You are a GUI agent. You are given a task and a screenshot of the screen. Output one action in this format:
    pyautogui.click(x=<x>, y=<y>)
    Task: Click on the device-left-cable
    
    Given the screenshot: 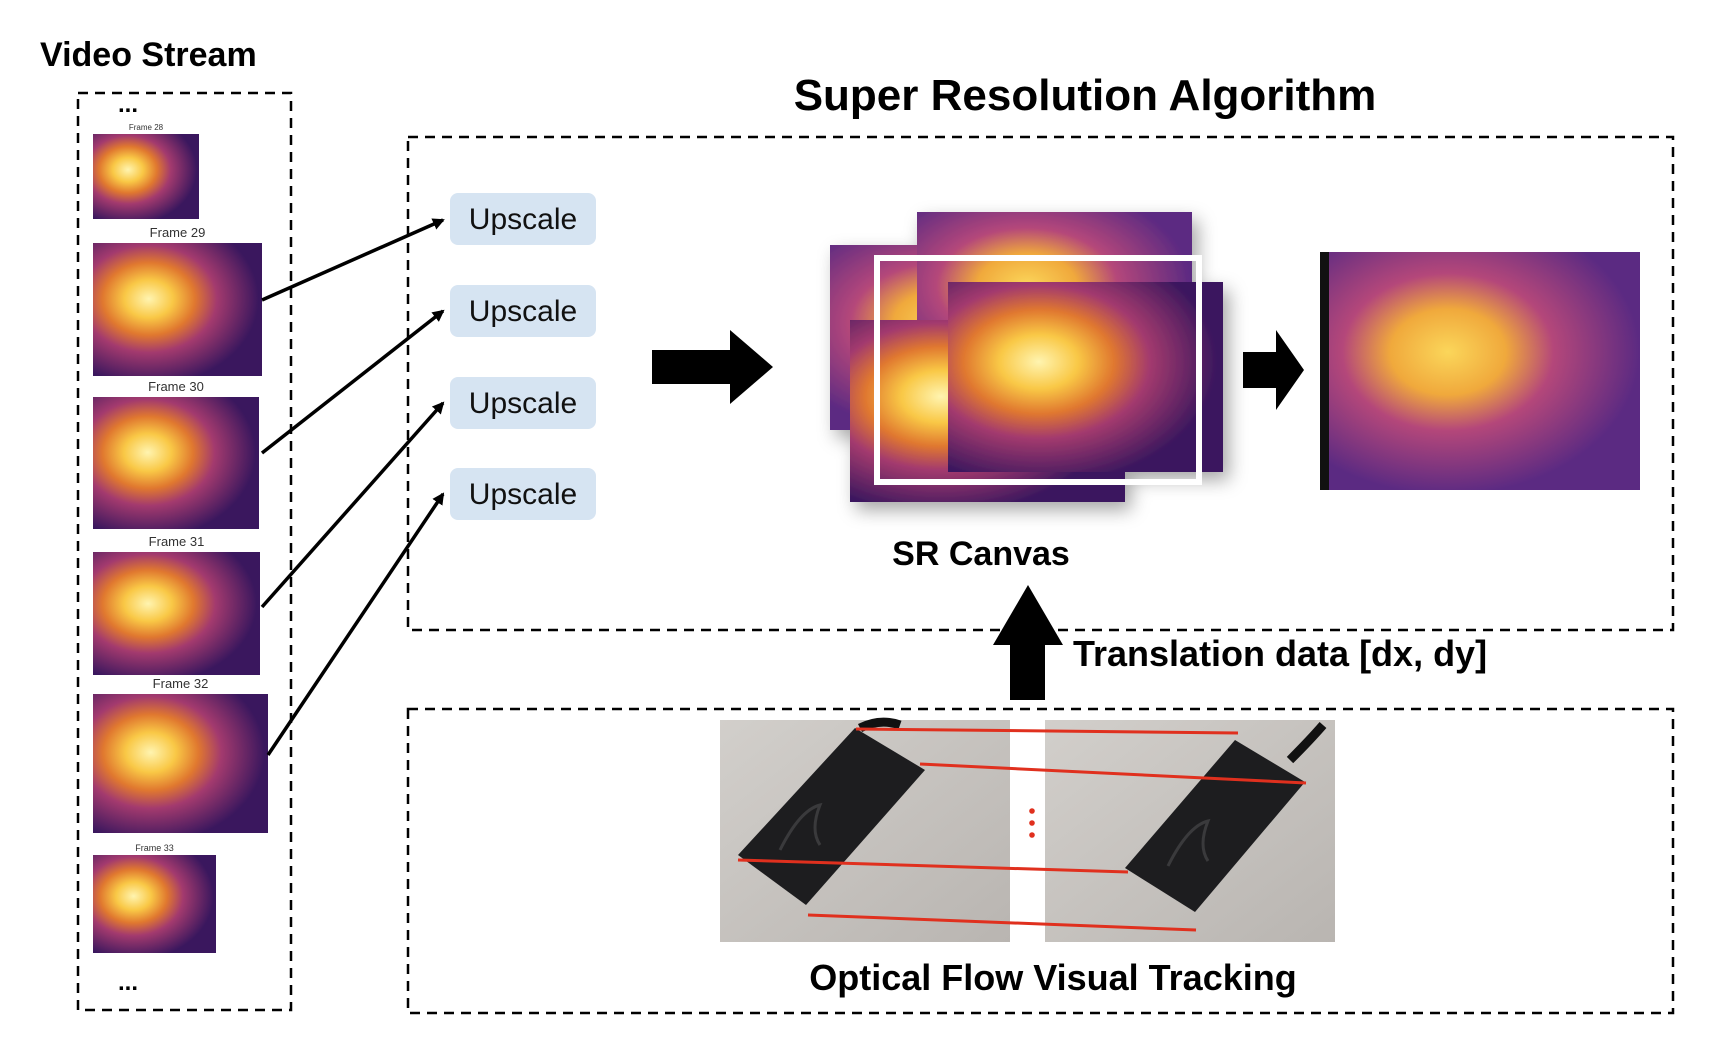 What is the action you would take?
    pyautogui.click(x=879, y=725)
    